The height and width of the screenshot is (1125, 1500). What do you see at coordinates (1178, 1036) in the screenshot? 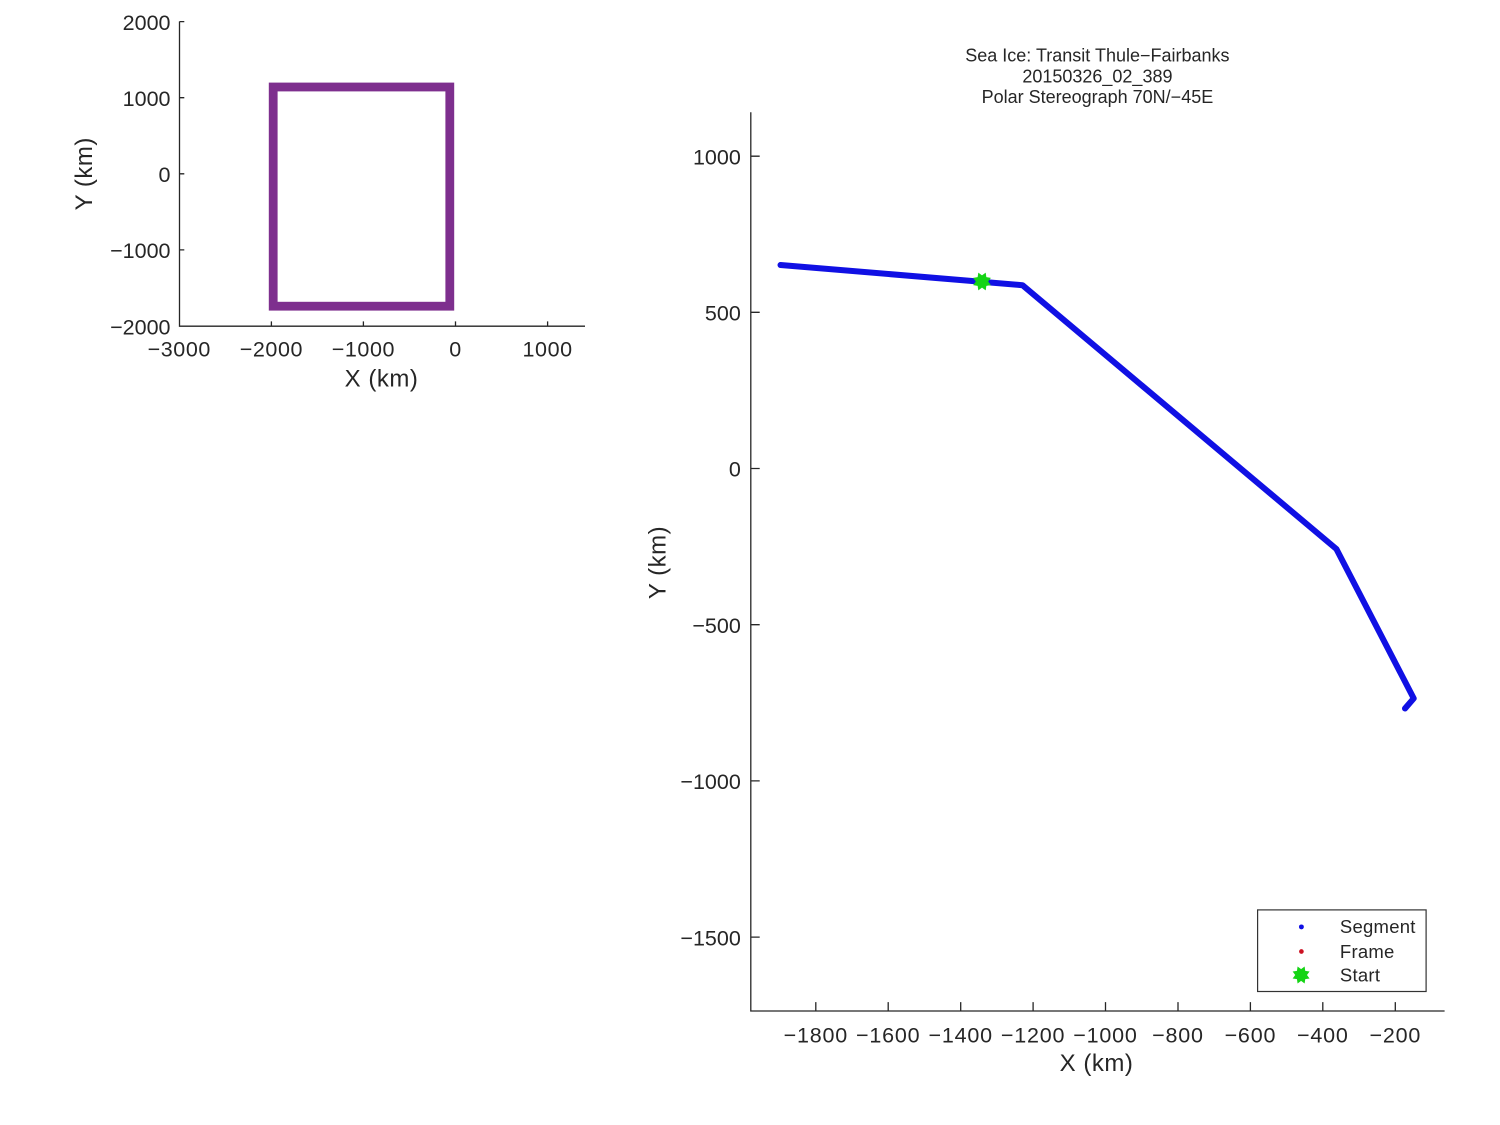
I see `svg-text: −800` at bounding box center [1178, 1036].